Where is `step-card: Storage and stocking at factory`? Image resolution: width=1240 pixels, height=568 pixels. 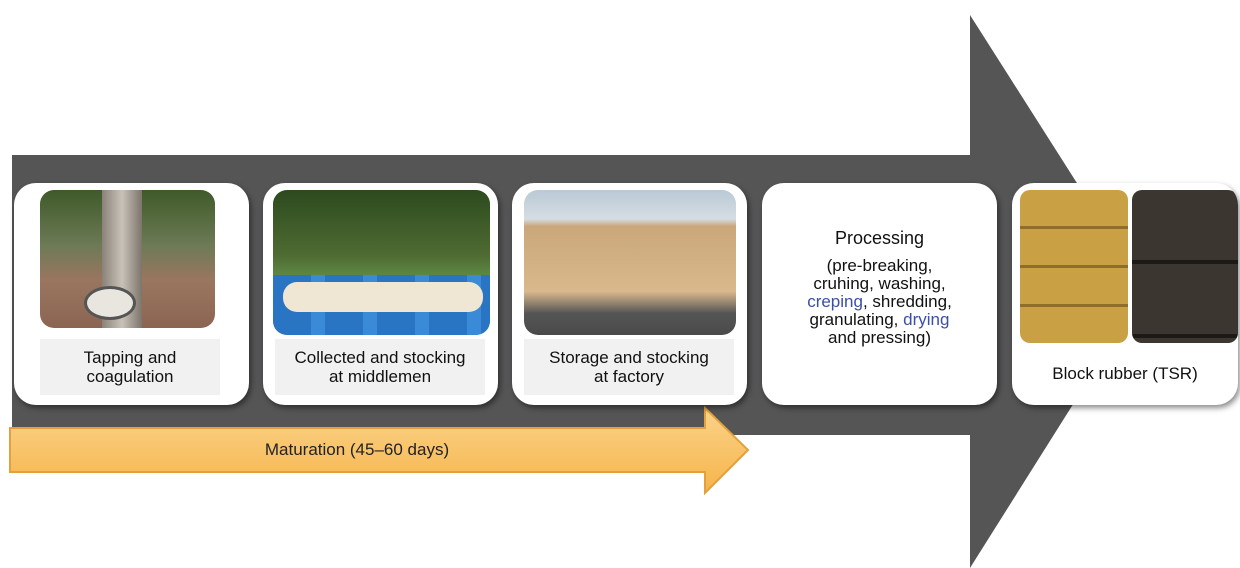 step-card: Storage and stocking at factory is located at coordinates (629, 294).